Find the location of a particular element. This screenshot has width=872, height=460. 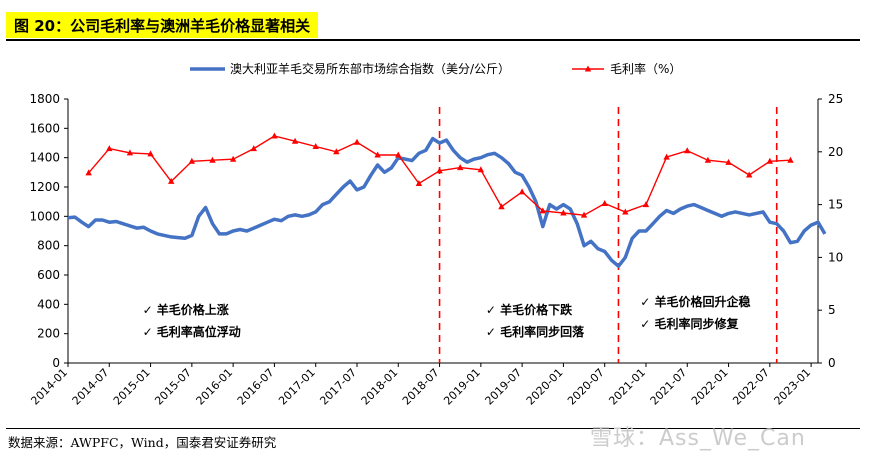

source-rule is located at coordinates (433, 428).